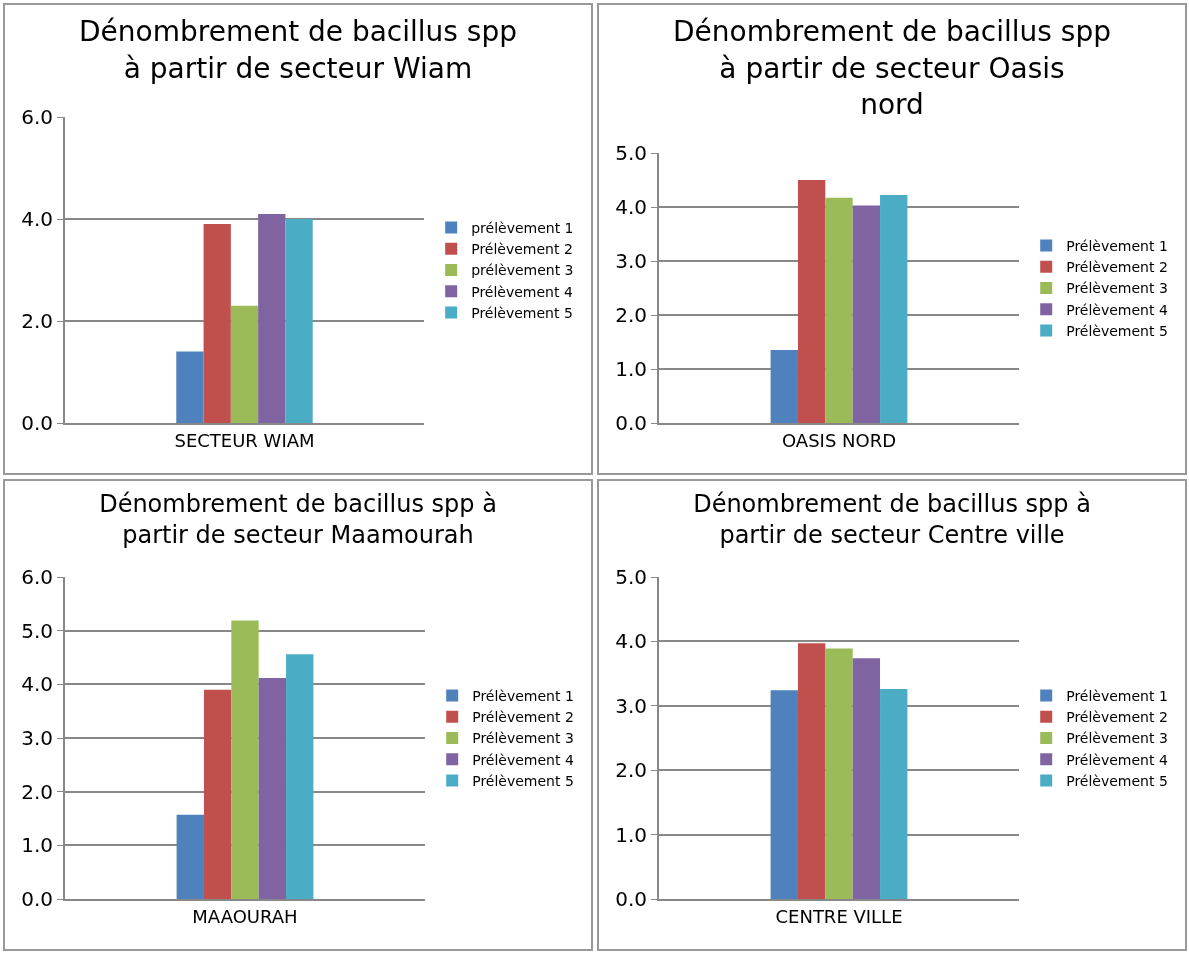 This screenshot has height=962, width=1189. What do you see at coordinates (522, 270) in the screenshot?
I see `legend-label: prélèvement 3` at bounding box center [522, 270].